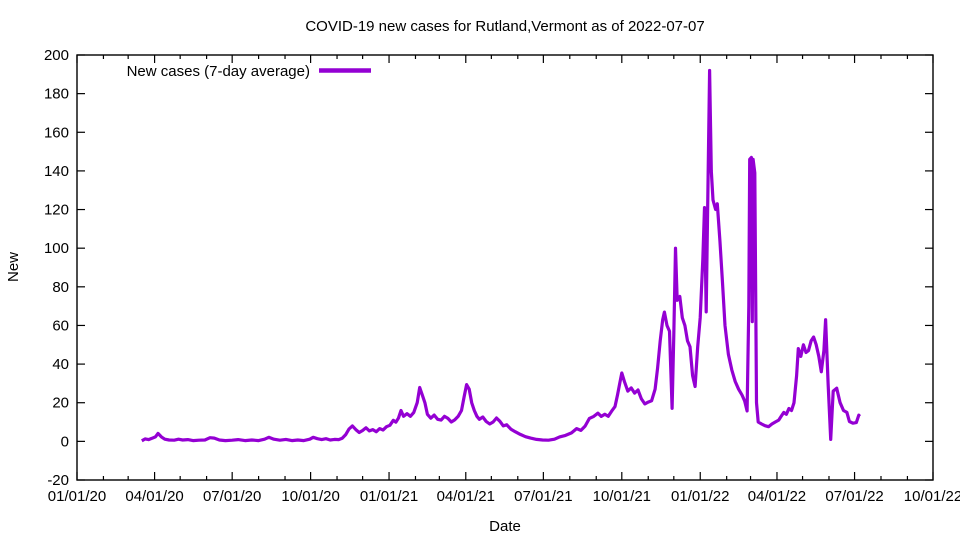 Image resolution: width=960 pixels, height=545 pixels. I want to click on svg-text: 10/01/22, so click(932, 496).